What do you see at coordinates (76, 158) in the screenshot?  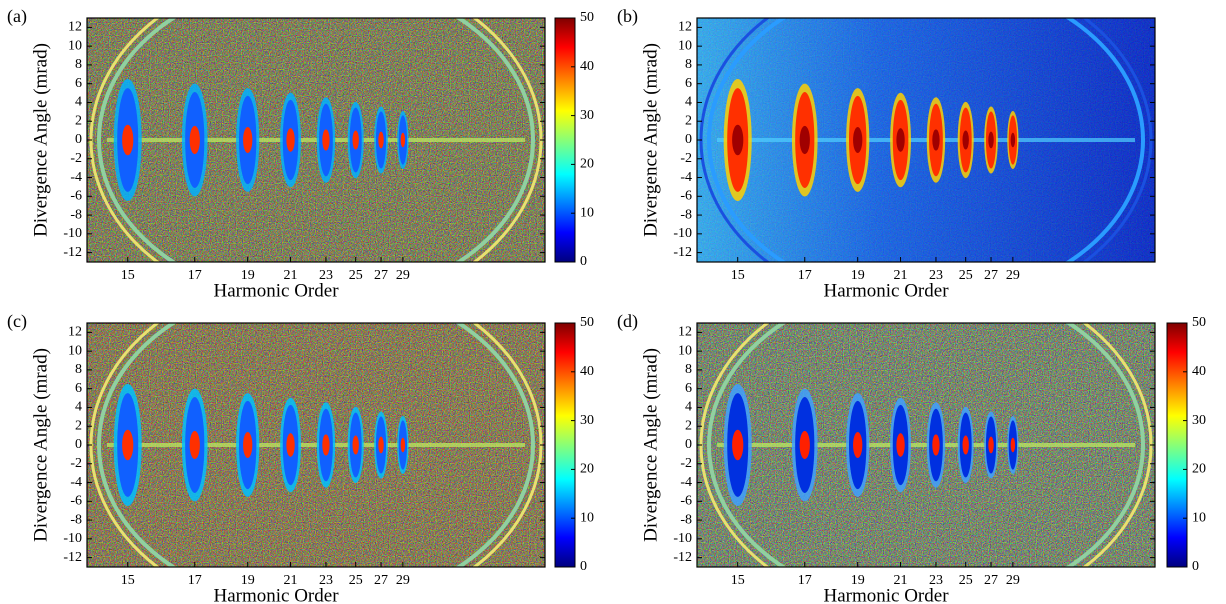 I see `y-tick-label: -2` at bounding box center [76, 158].